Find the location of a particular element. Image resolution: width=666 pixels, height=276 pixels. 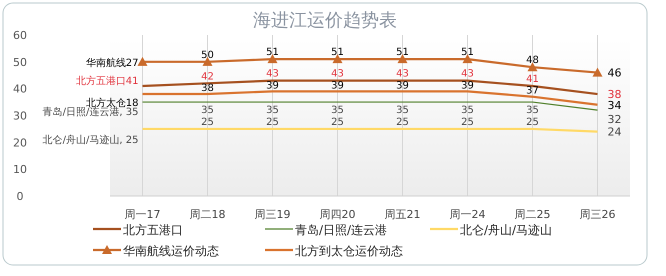

data-label: 41 is located at coordinates (532, 79).